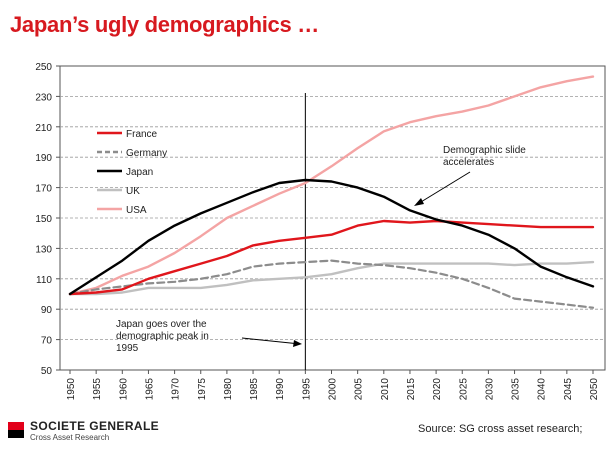 This screenshot has height=461, width=616. Describe the element at coordinates (516, 389) in the screenshot. I see `x-tick-label: 2035` at that location.